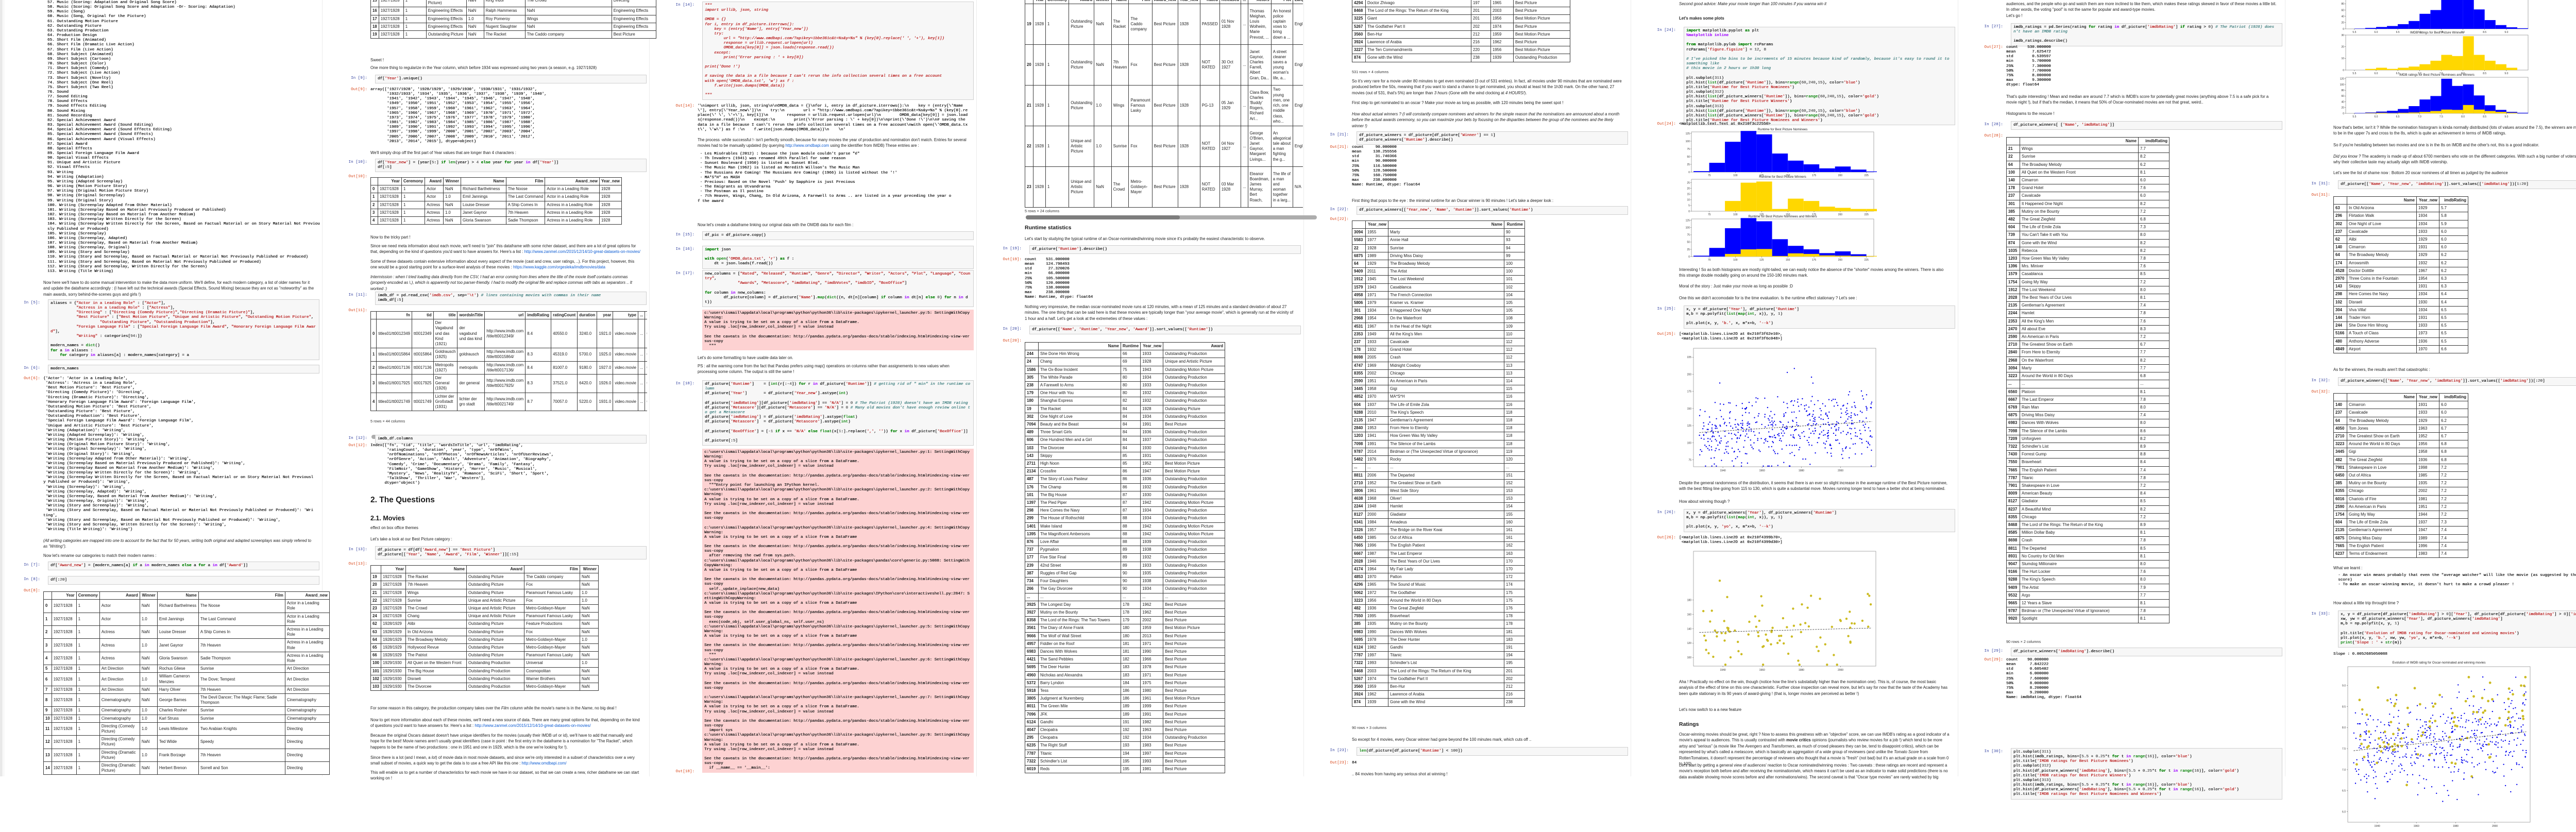 This screenshot has width=2576, height=832. Describe the element at coordinates (1783, 129) in the screenshot. I see `svg-text:Runtime for Best Picture Nomin: Runtime for Best Picture Nominees` at that location.